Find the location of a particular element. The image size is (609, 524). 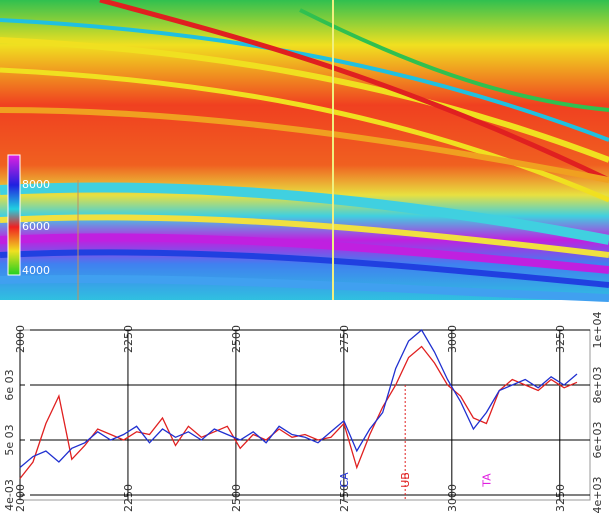

y-tick-label: 1e+04 is located at coordinates (597, 330).